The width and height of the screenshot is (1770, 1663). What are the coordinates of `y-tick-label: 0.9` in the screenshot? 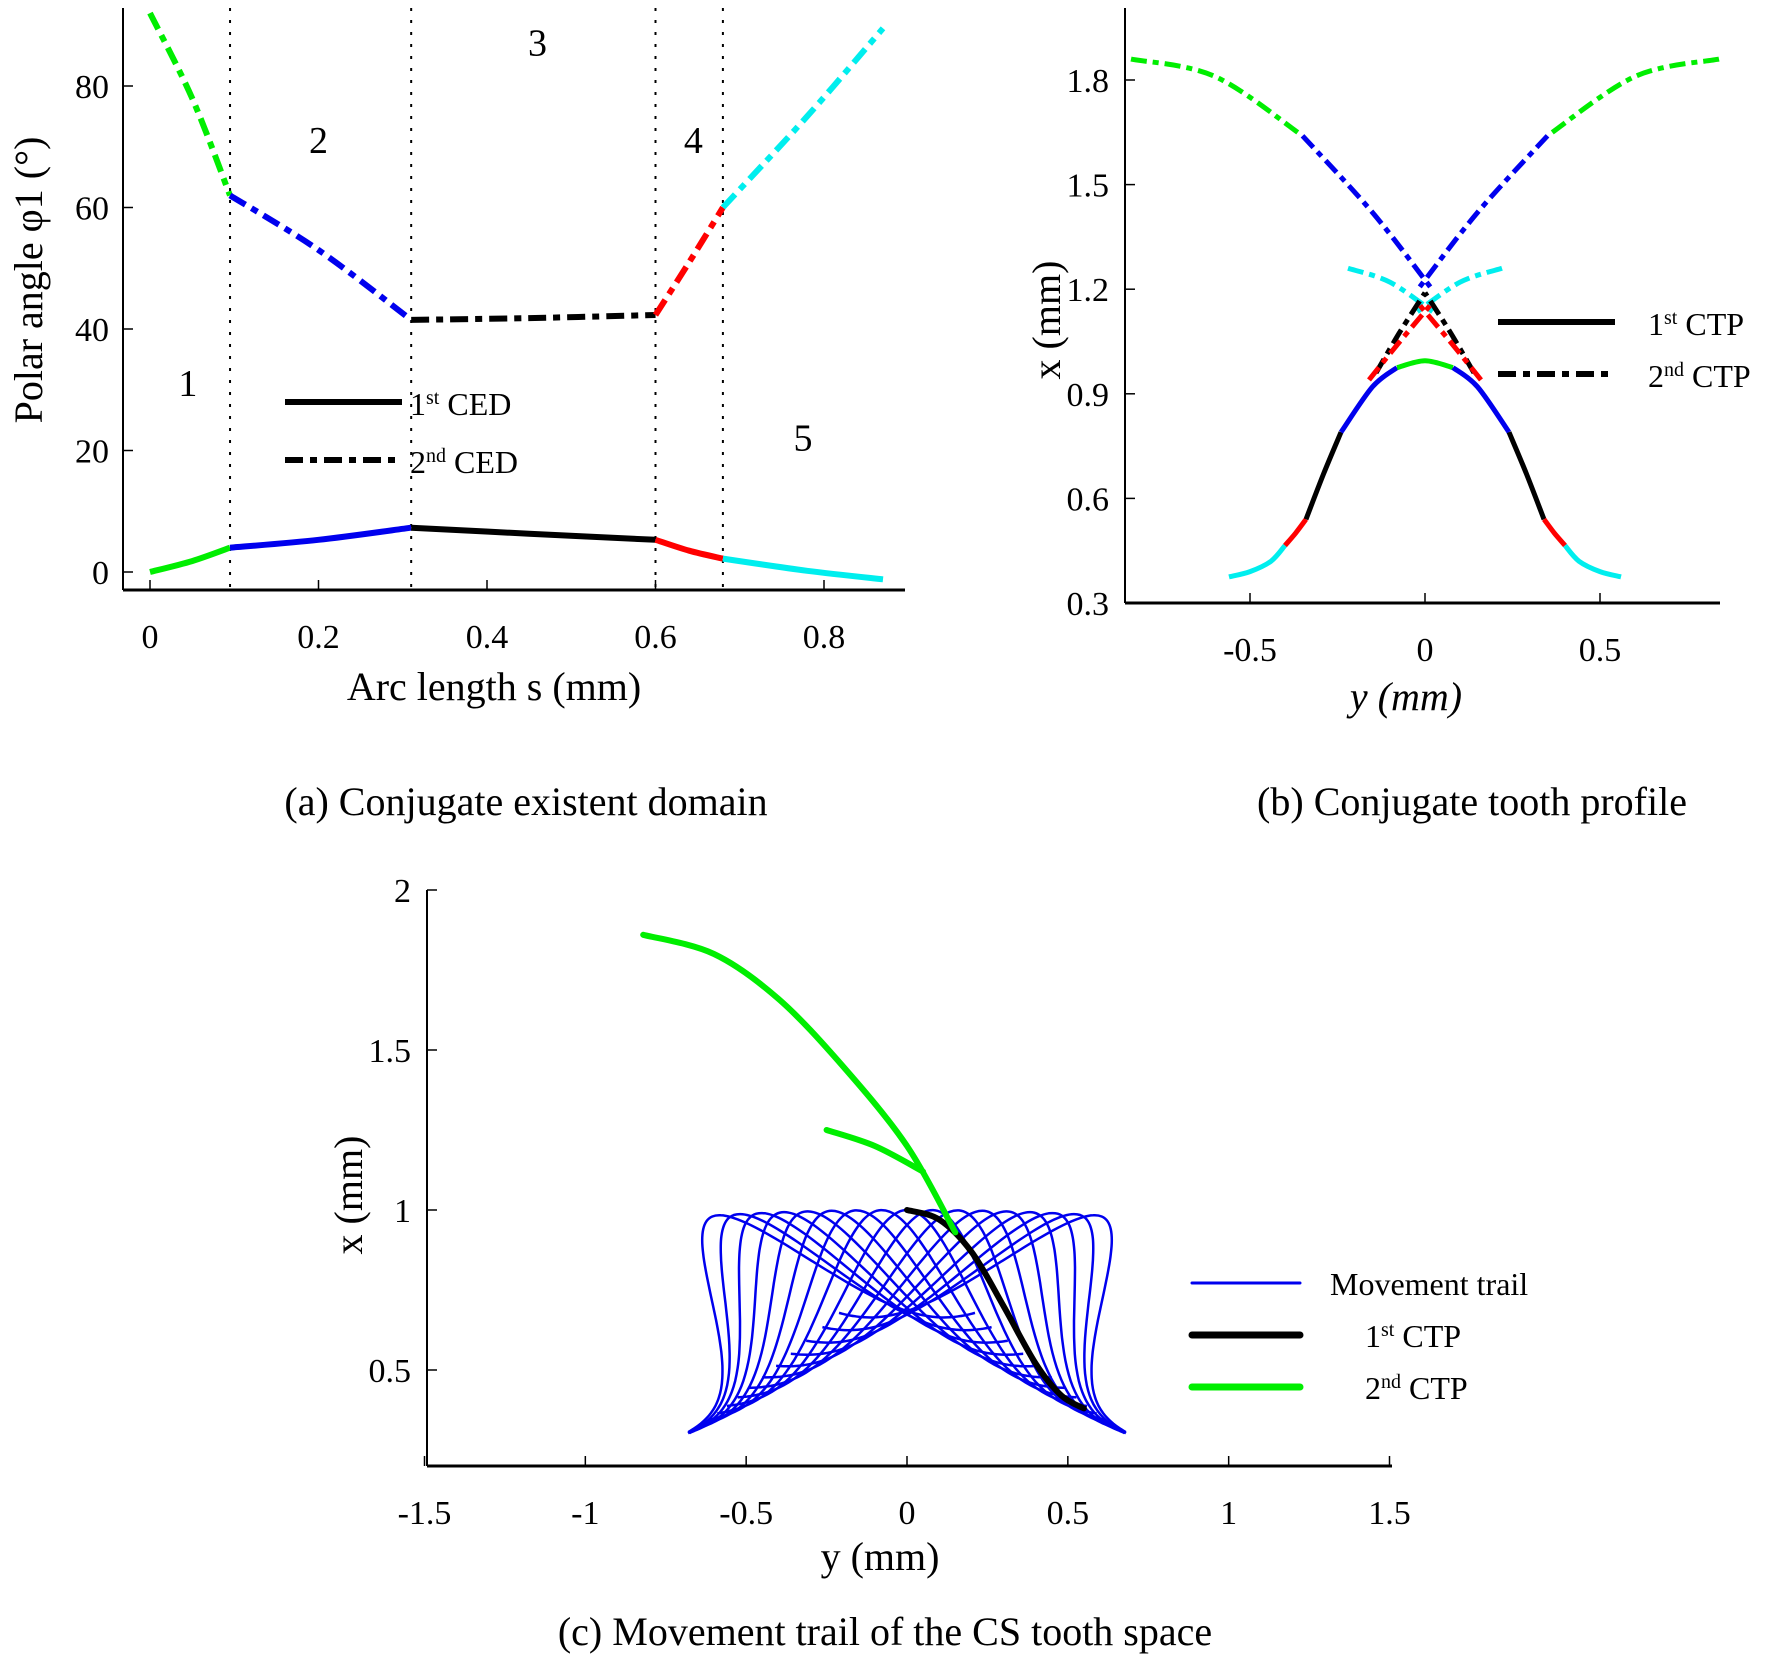 It's located at (1088, 395).